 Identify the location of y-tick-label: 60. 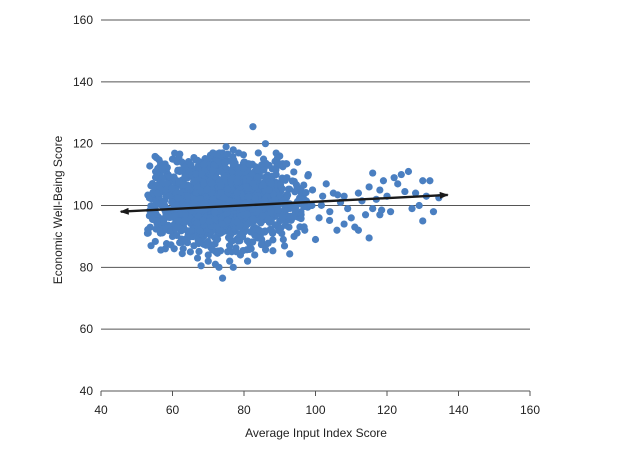
(87, 329).